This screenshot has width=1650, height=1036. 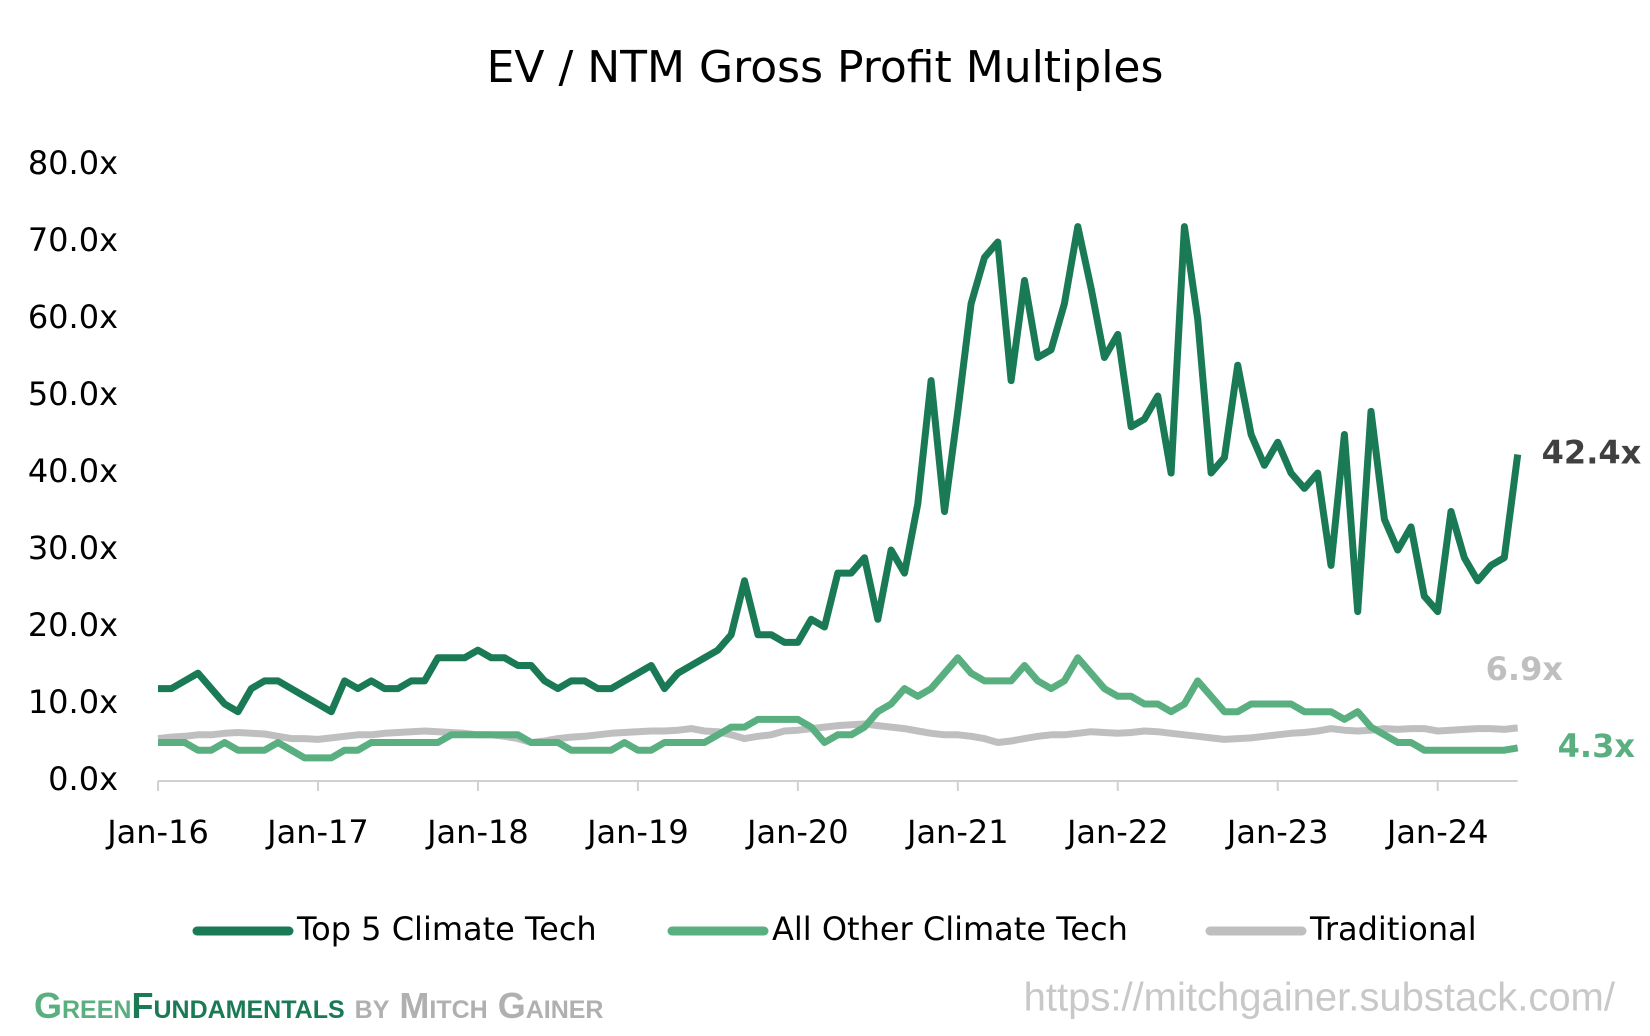 What do you see at coordinates (950, 929) in the screenshot?
I see `legend-label: All Other Climate Tech` at bounding box center [950, 929].